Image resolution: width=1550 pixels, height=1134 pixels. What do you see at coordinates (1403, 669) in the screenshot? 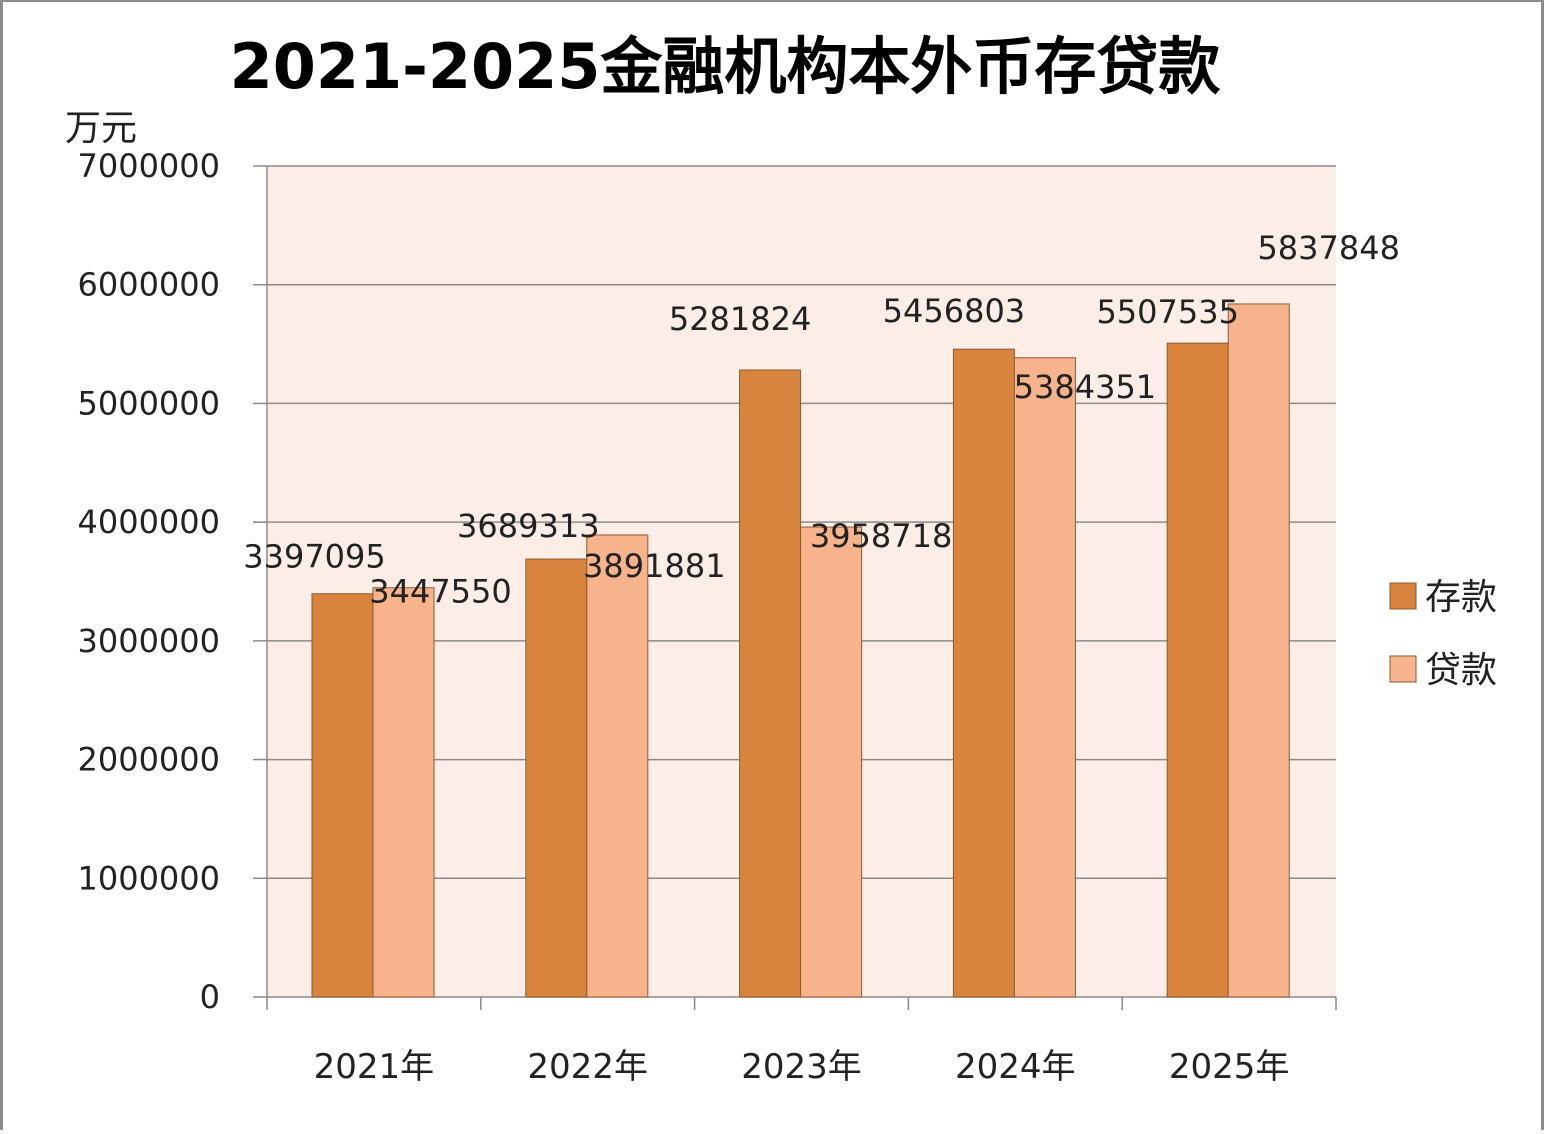
I see `legend-swatch-loan` at bounding box center [1403, 669].